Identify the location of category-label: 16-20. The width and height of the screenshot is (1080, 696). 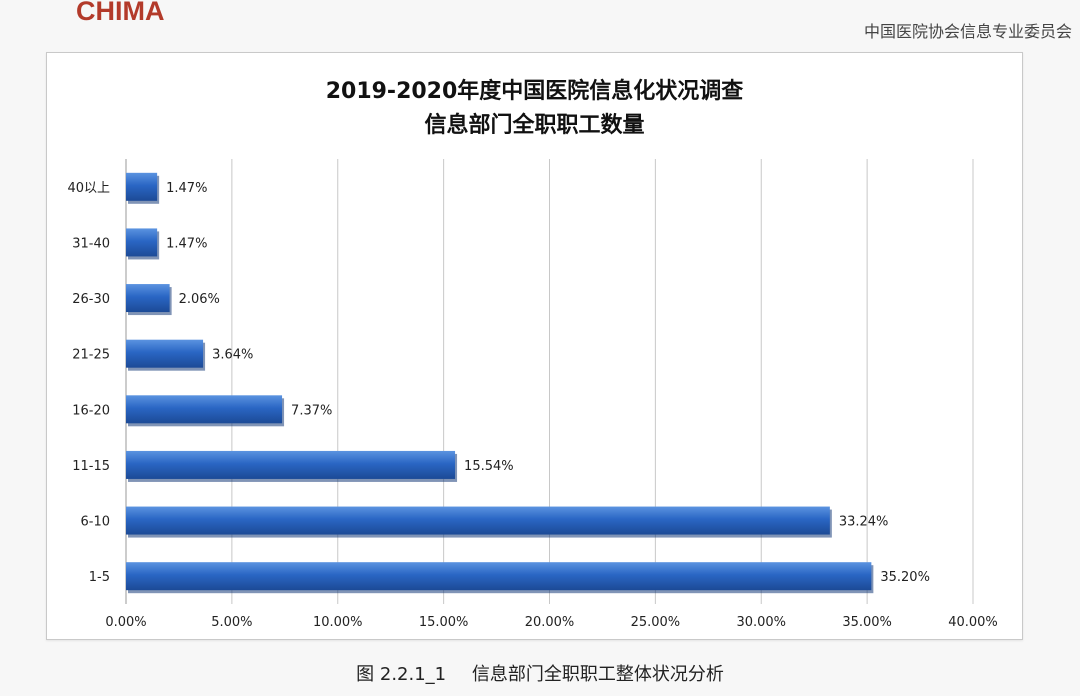
(91, 410).